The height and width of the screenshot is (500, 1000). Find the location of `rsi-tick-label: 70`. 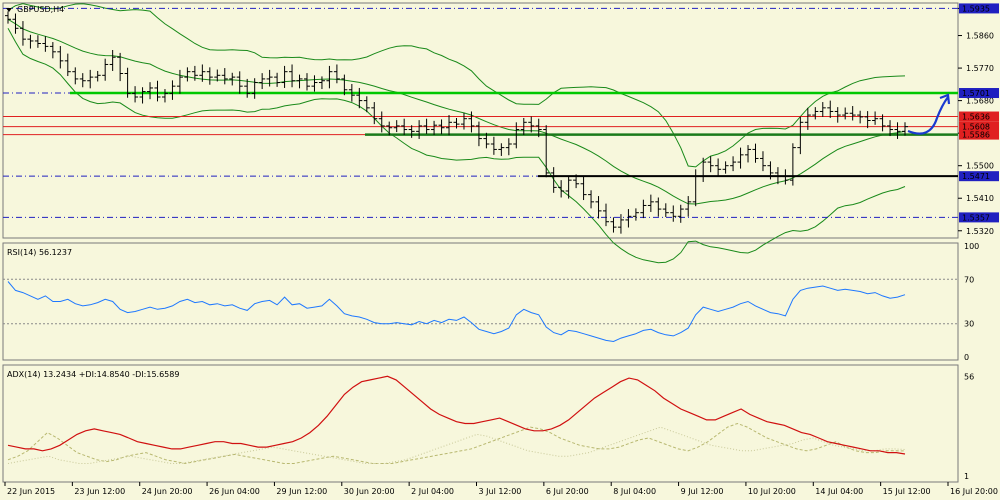

rsi-tick-label: 70 is located at coordinates (969, 279).